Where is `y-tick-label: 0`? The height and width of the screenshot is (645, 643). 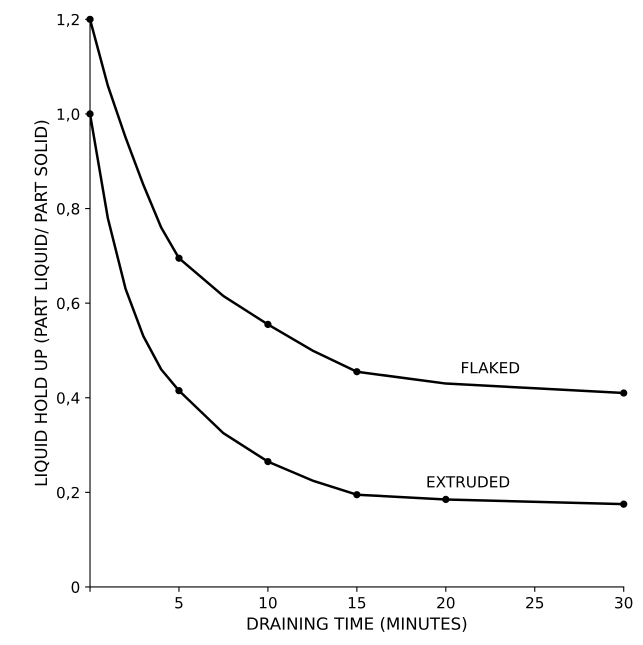 y-tick-label: 0 is located at coordinates (76, 587).